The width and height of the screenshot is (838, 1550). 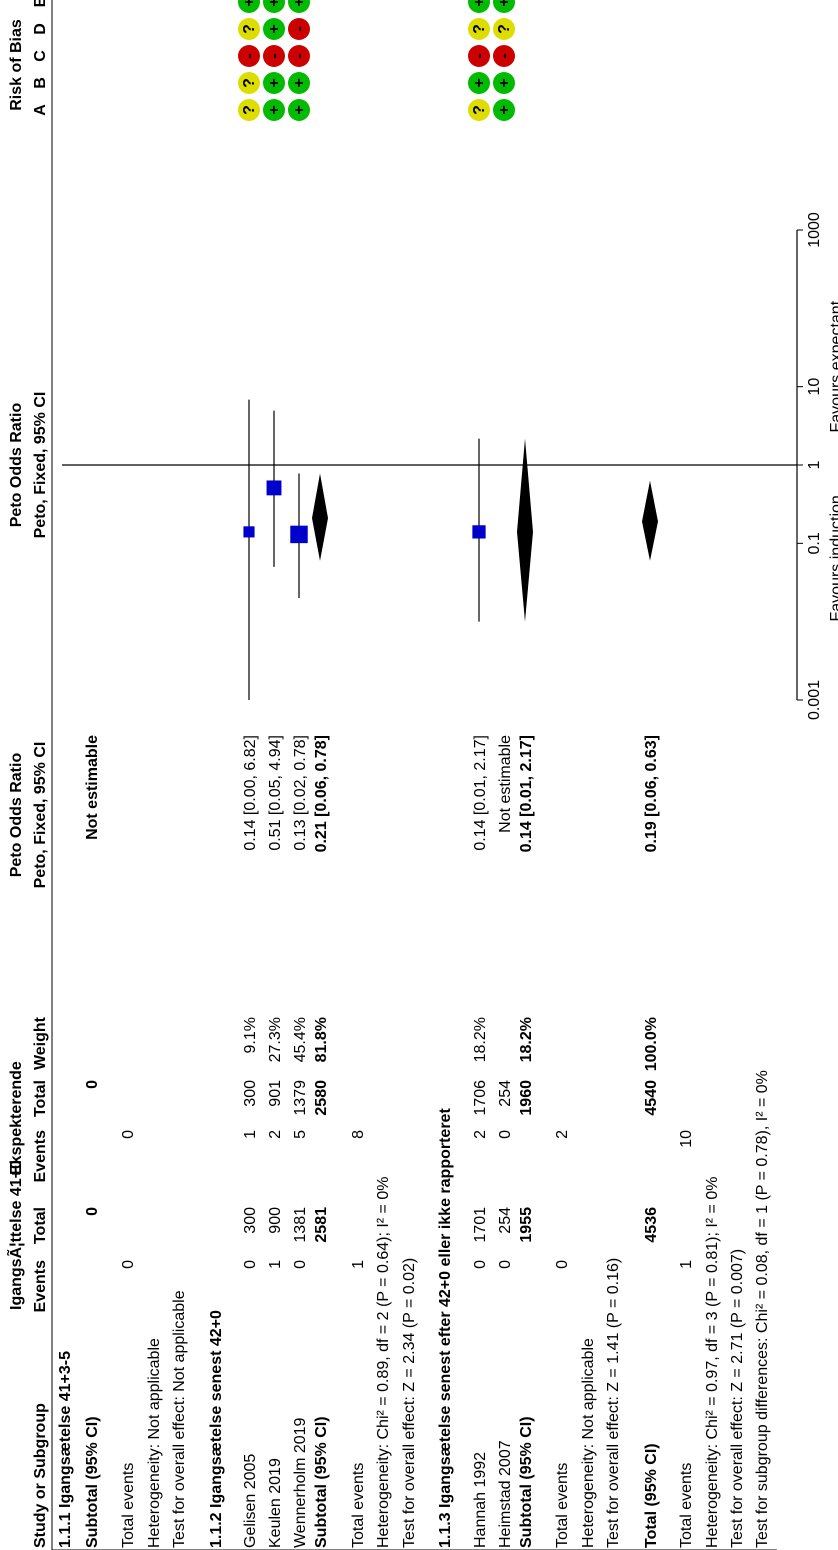 What do you see at coordinates (40, 29) in the screenshot?
I see `rob-letter: D` at bounding box center [40, 29].